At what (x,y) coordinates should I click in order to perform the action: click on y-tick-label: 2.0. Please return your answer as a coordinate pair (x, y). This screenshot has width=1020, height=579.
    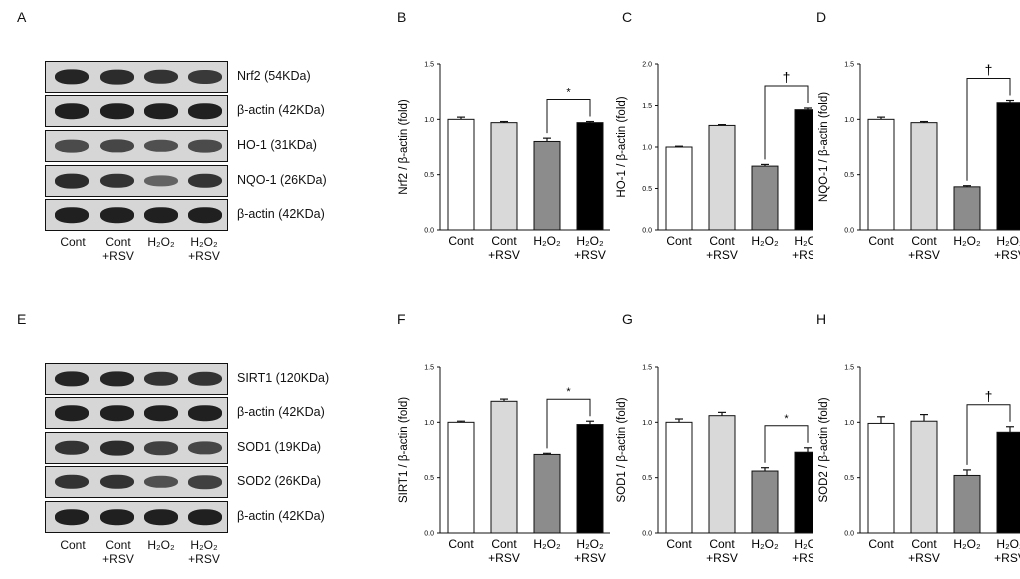
    Looking at the image, I should click on (647, 65).